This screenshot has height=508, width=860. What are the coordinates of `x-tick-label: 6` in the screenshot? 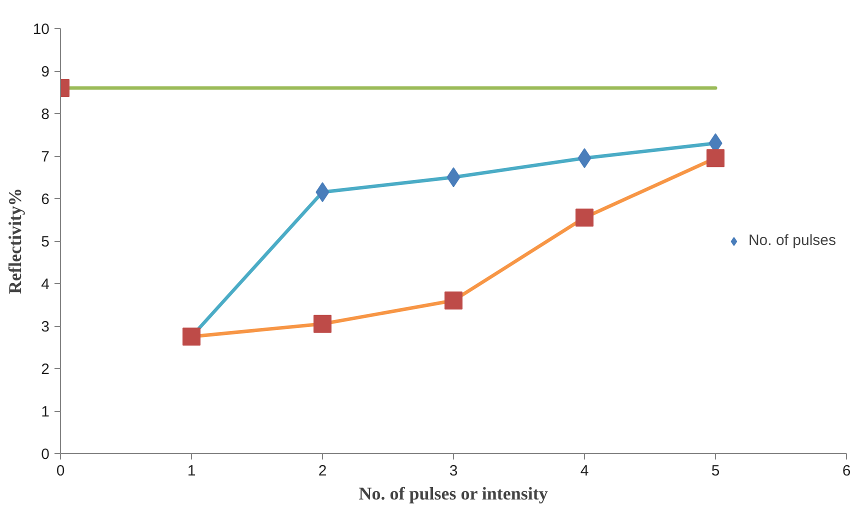 It's located at (846, 471).